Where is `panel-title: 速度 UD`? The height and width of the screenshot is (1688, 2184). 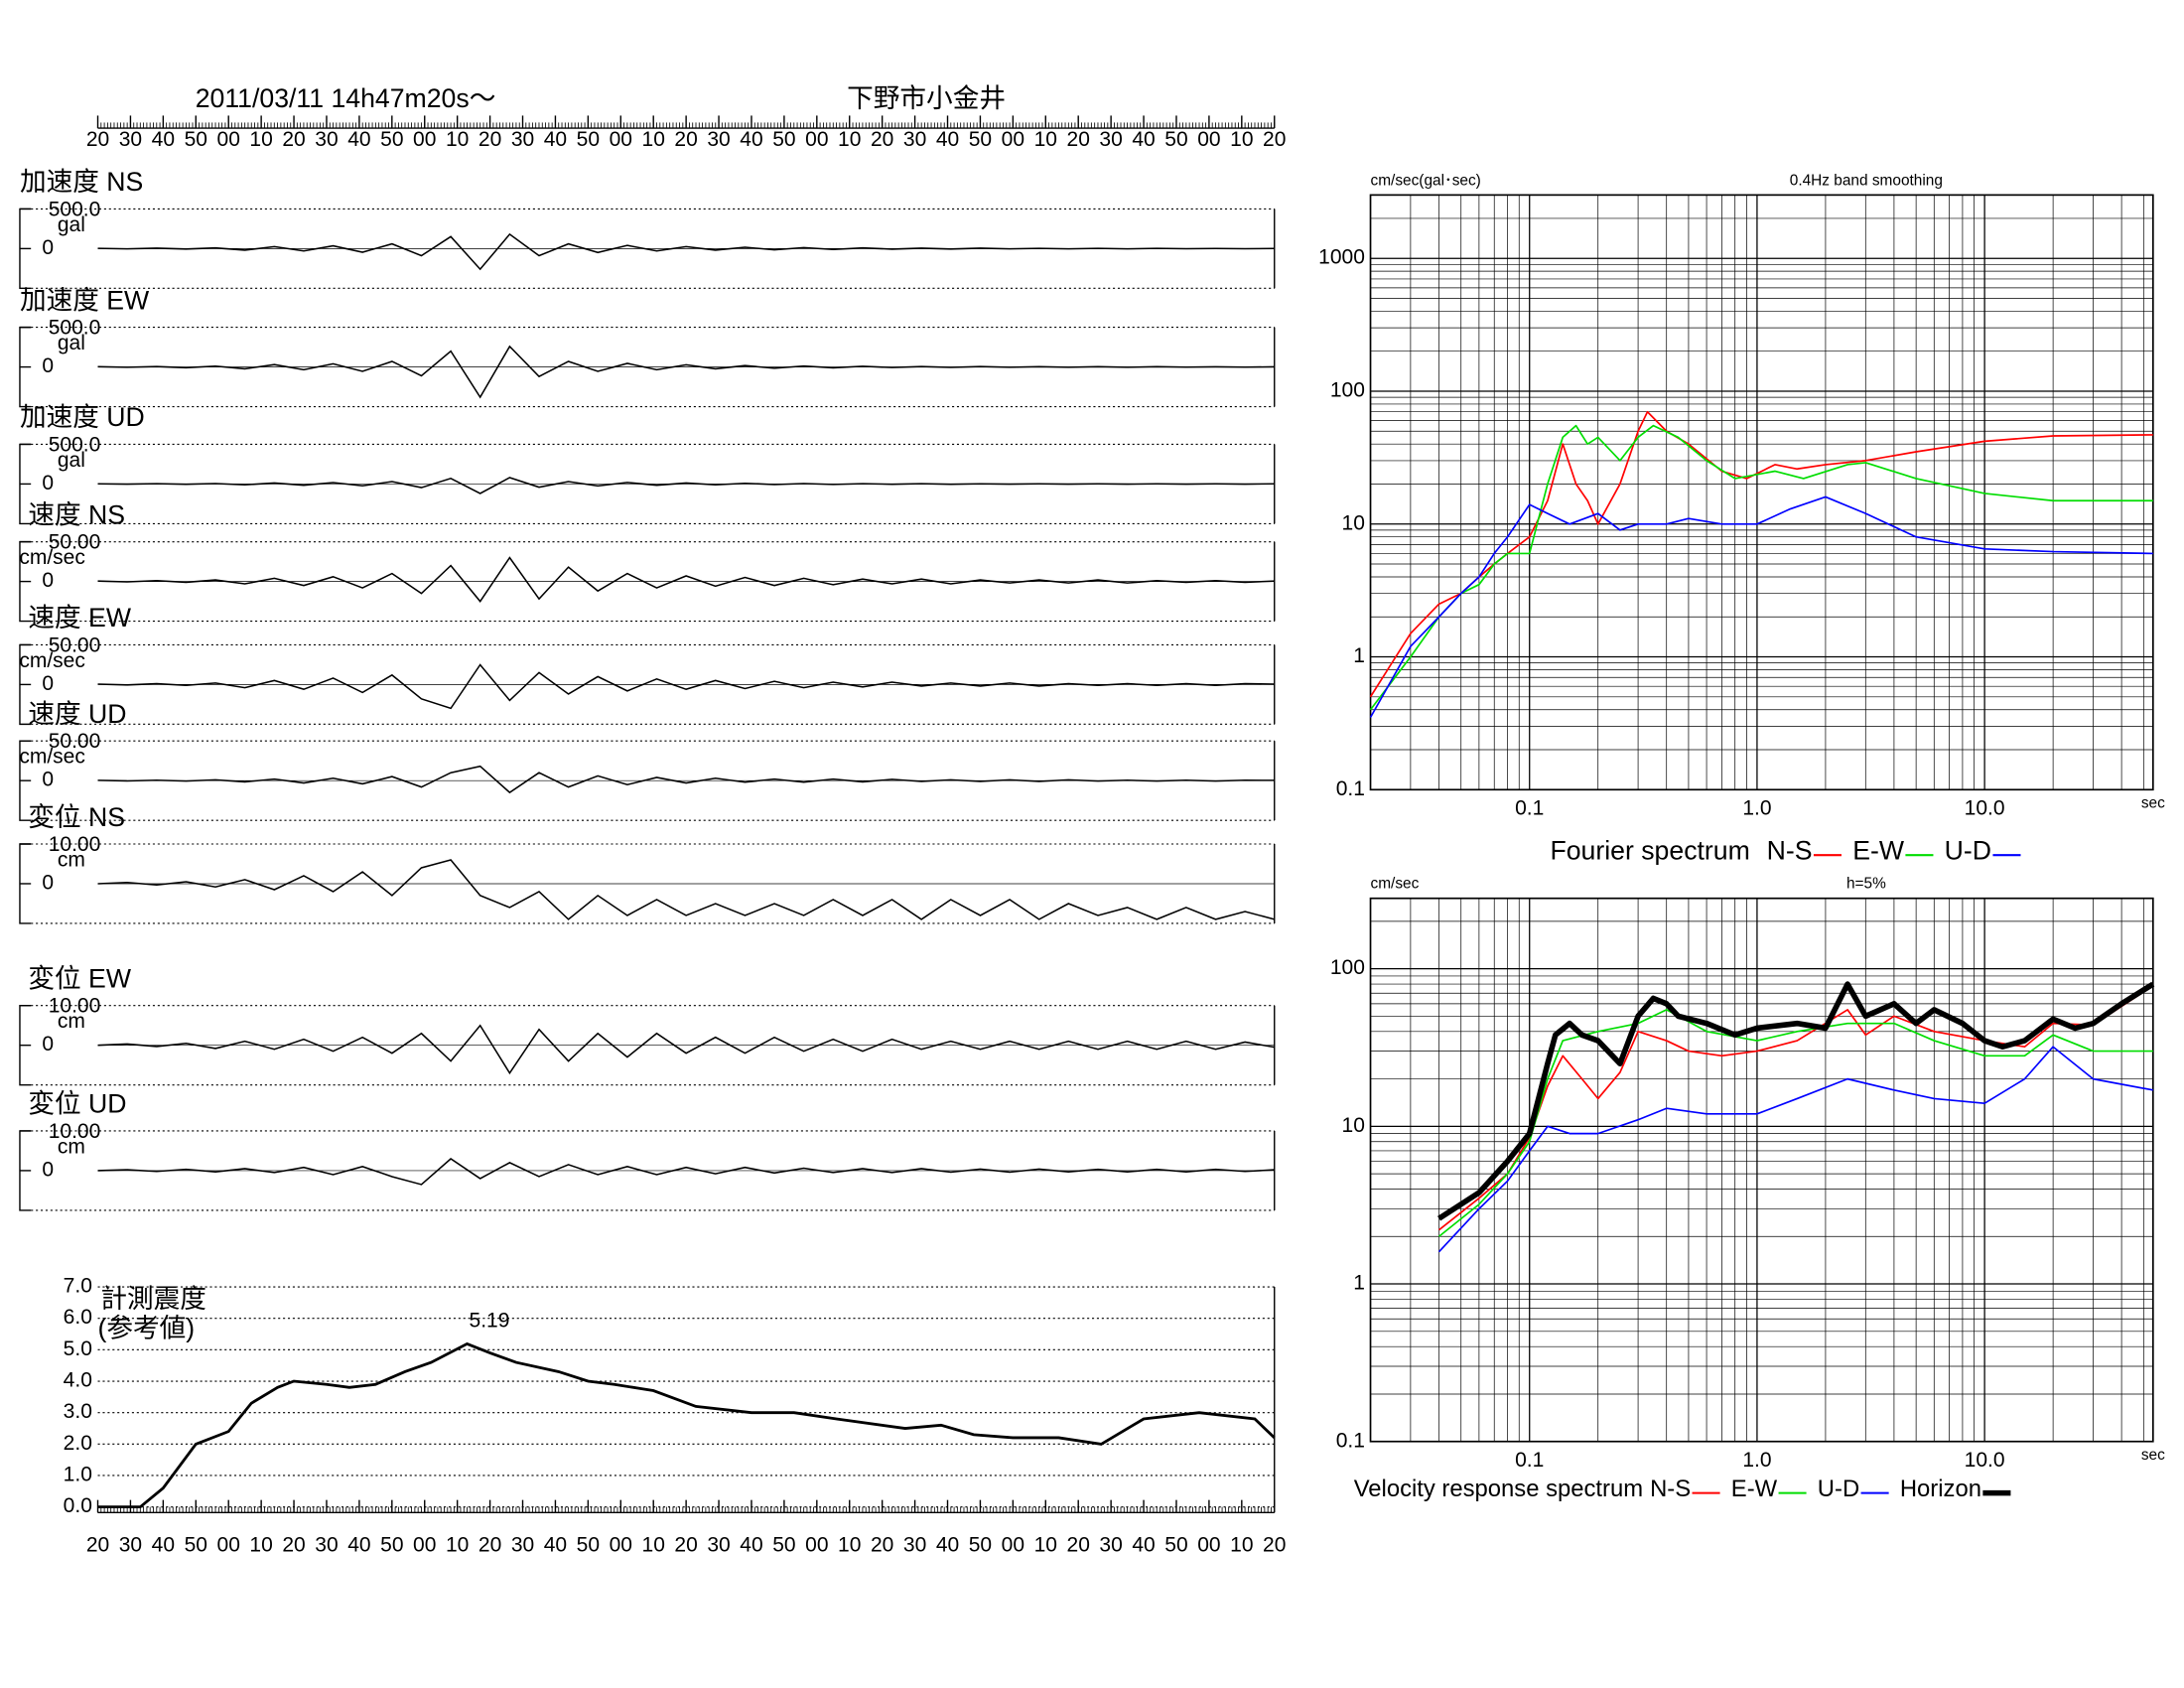 panel-title: 速度 UD is located at coordinates (77, 714).